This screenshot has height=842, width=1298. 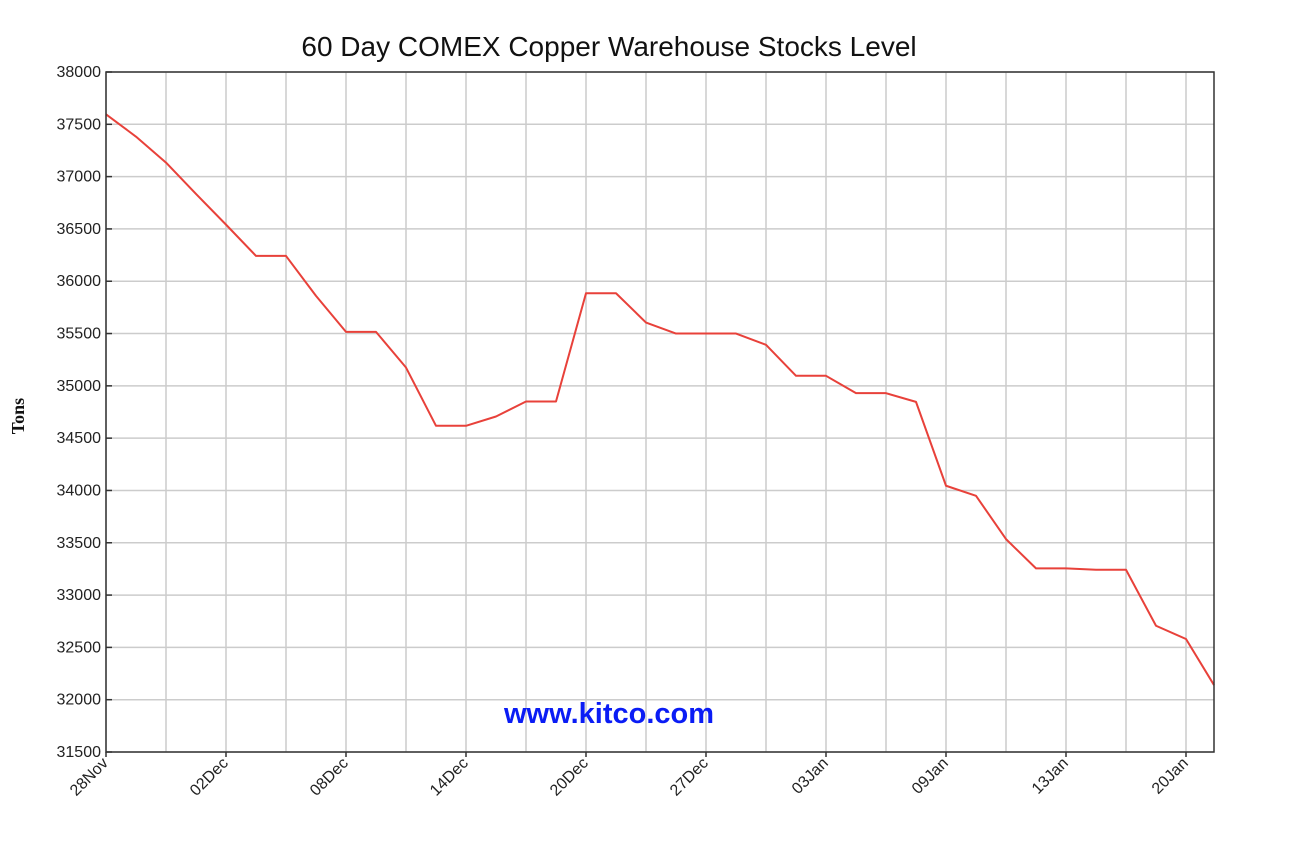 What do you see at coordinates (79, 700) in the screenshot?
I see `y-tick-label: 32000` at bounding box center [79, 700].